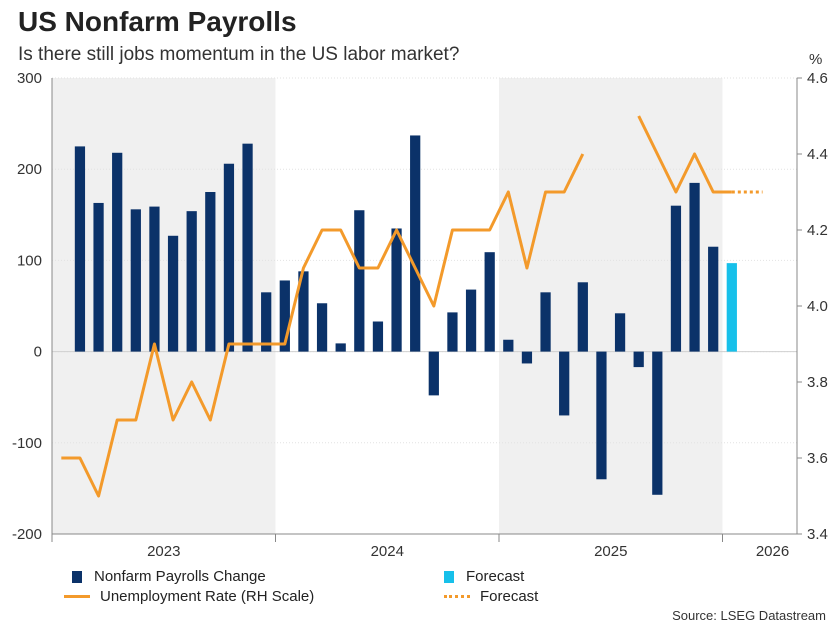 This screenshot has height=629, width=840. Describe the element at coordinates (27, 534) in the screenshot. I see `left-tick-label: -200` at that location.